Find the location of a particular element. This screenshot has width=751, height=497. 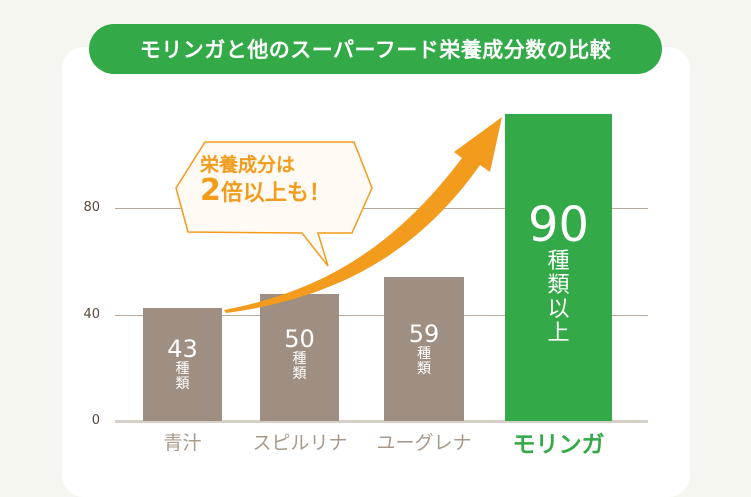

x-axis-baseline is located at coordinates (381, 421).